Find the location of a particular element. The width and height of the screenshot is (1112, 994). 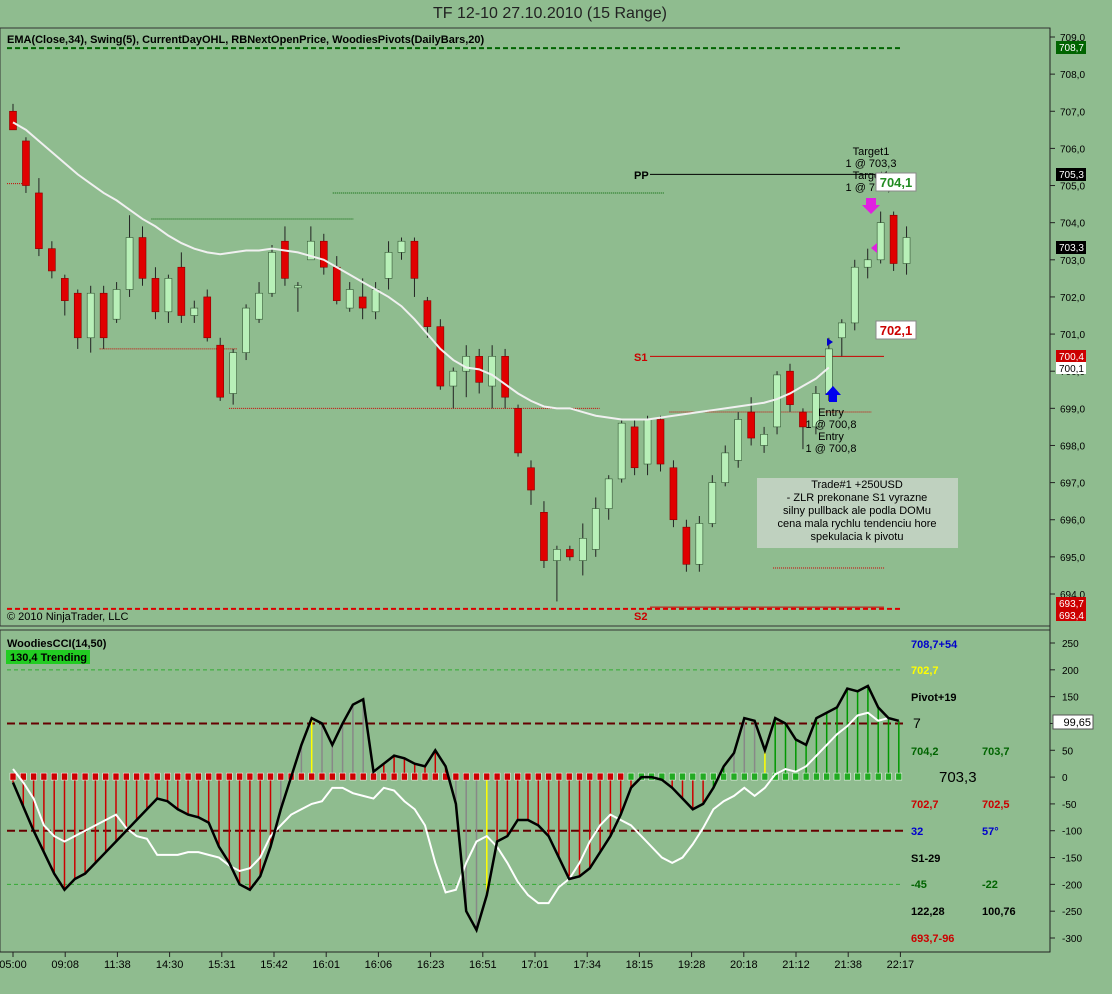

price-tick-label: 703,0 is located at coordinates (1072, 261).